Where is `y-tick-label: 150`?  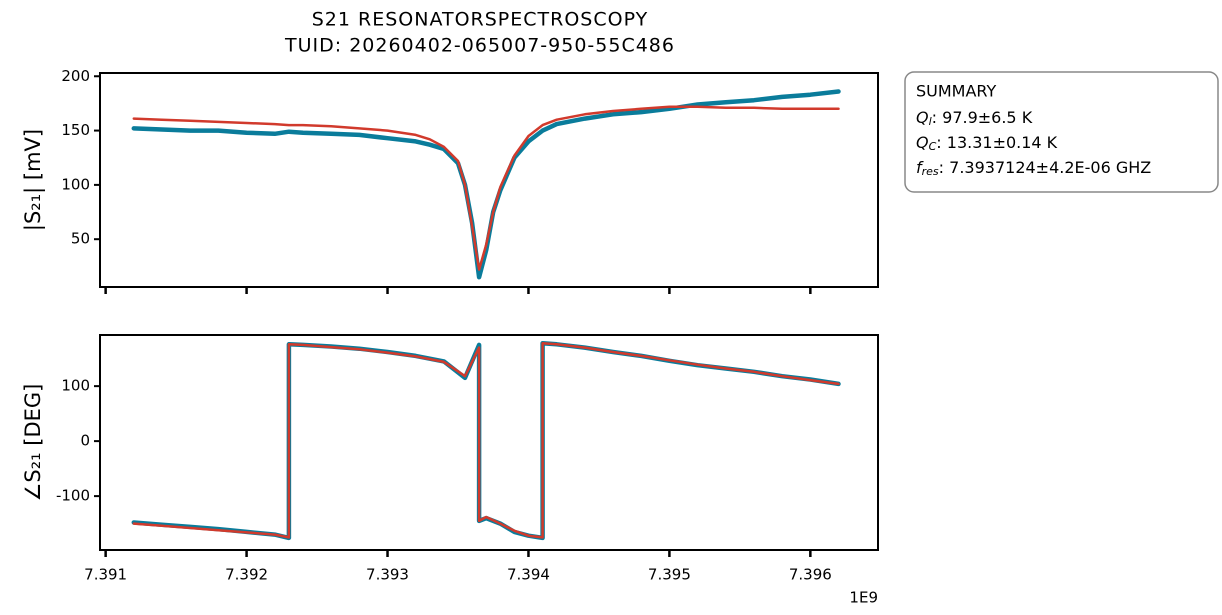
y-tick-label: 150 is located at coordinates (75, 130).